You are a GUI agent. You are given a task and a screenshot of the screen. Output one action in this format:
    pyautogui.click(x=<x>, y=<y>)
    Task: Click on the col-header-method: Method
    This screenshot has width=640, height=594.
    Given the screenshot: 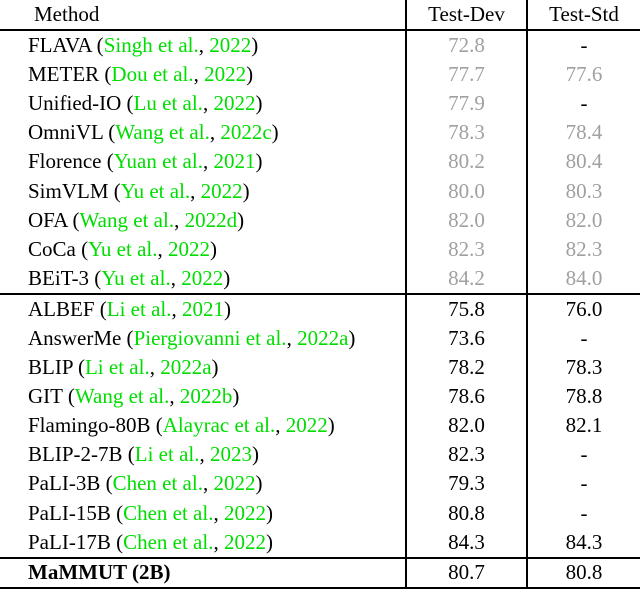 What is the action you would take?
    pyautogui.click(x=67, y=14)
    